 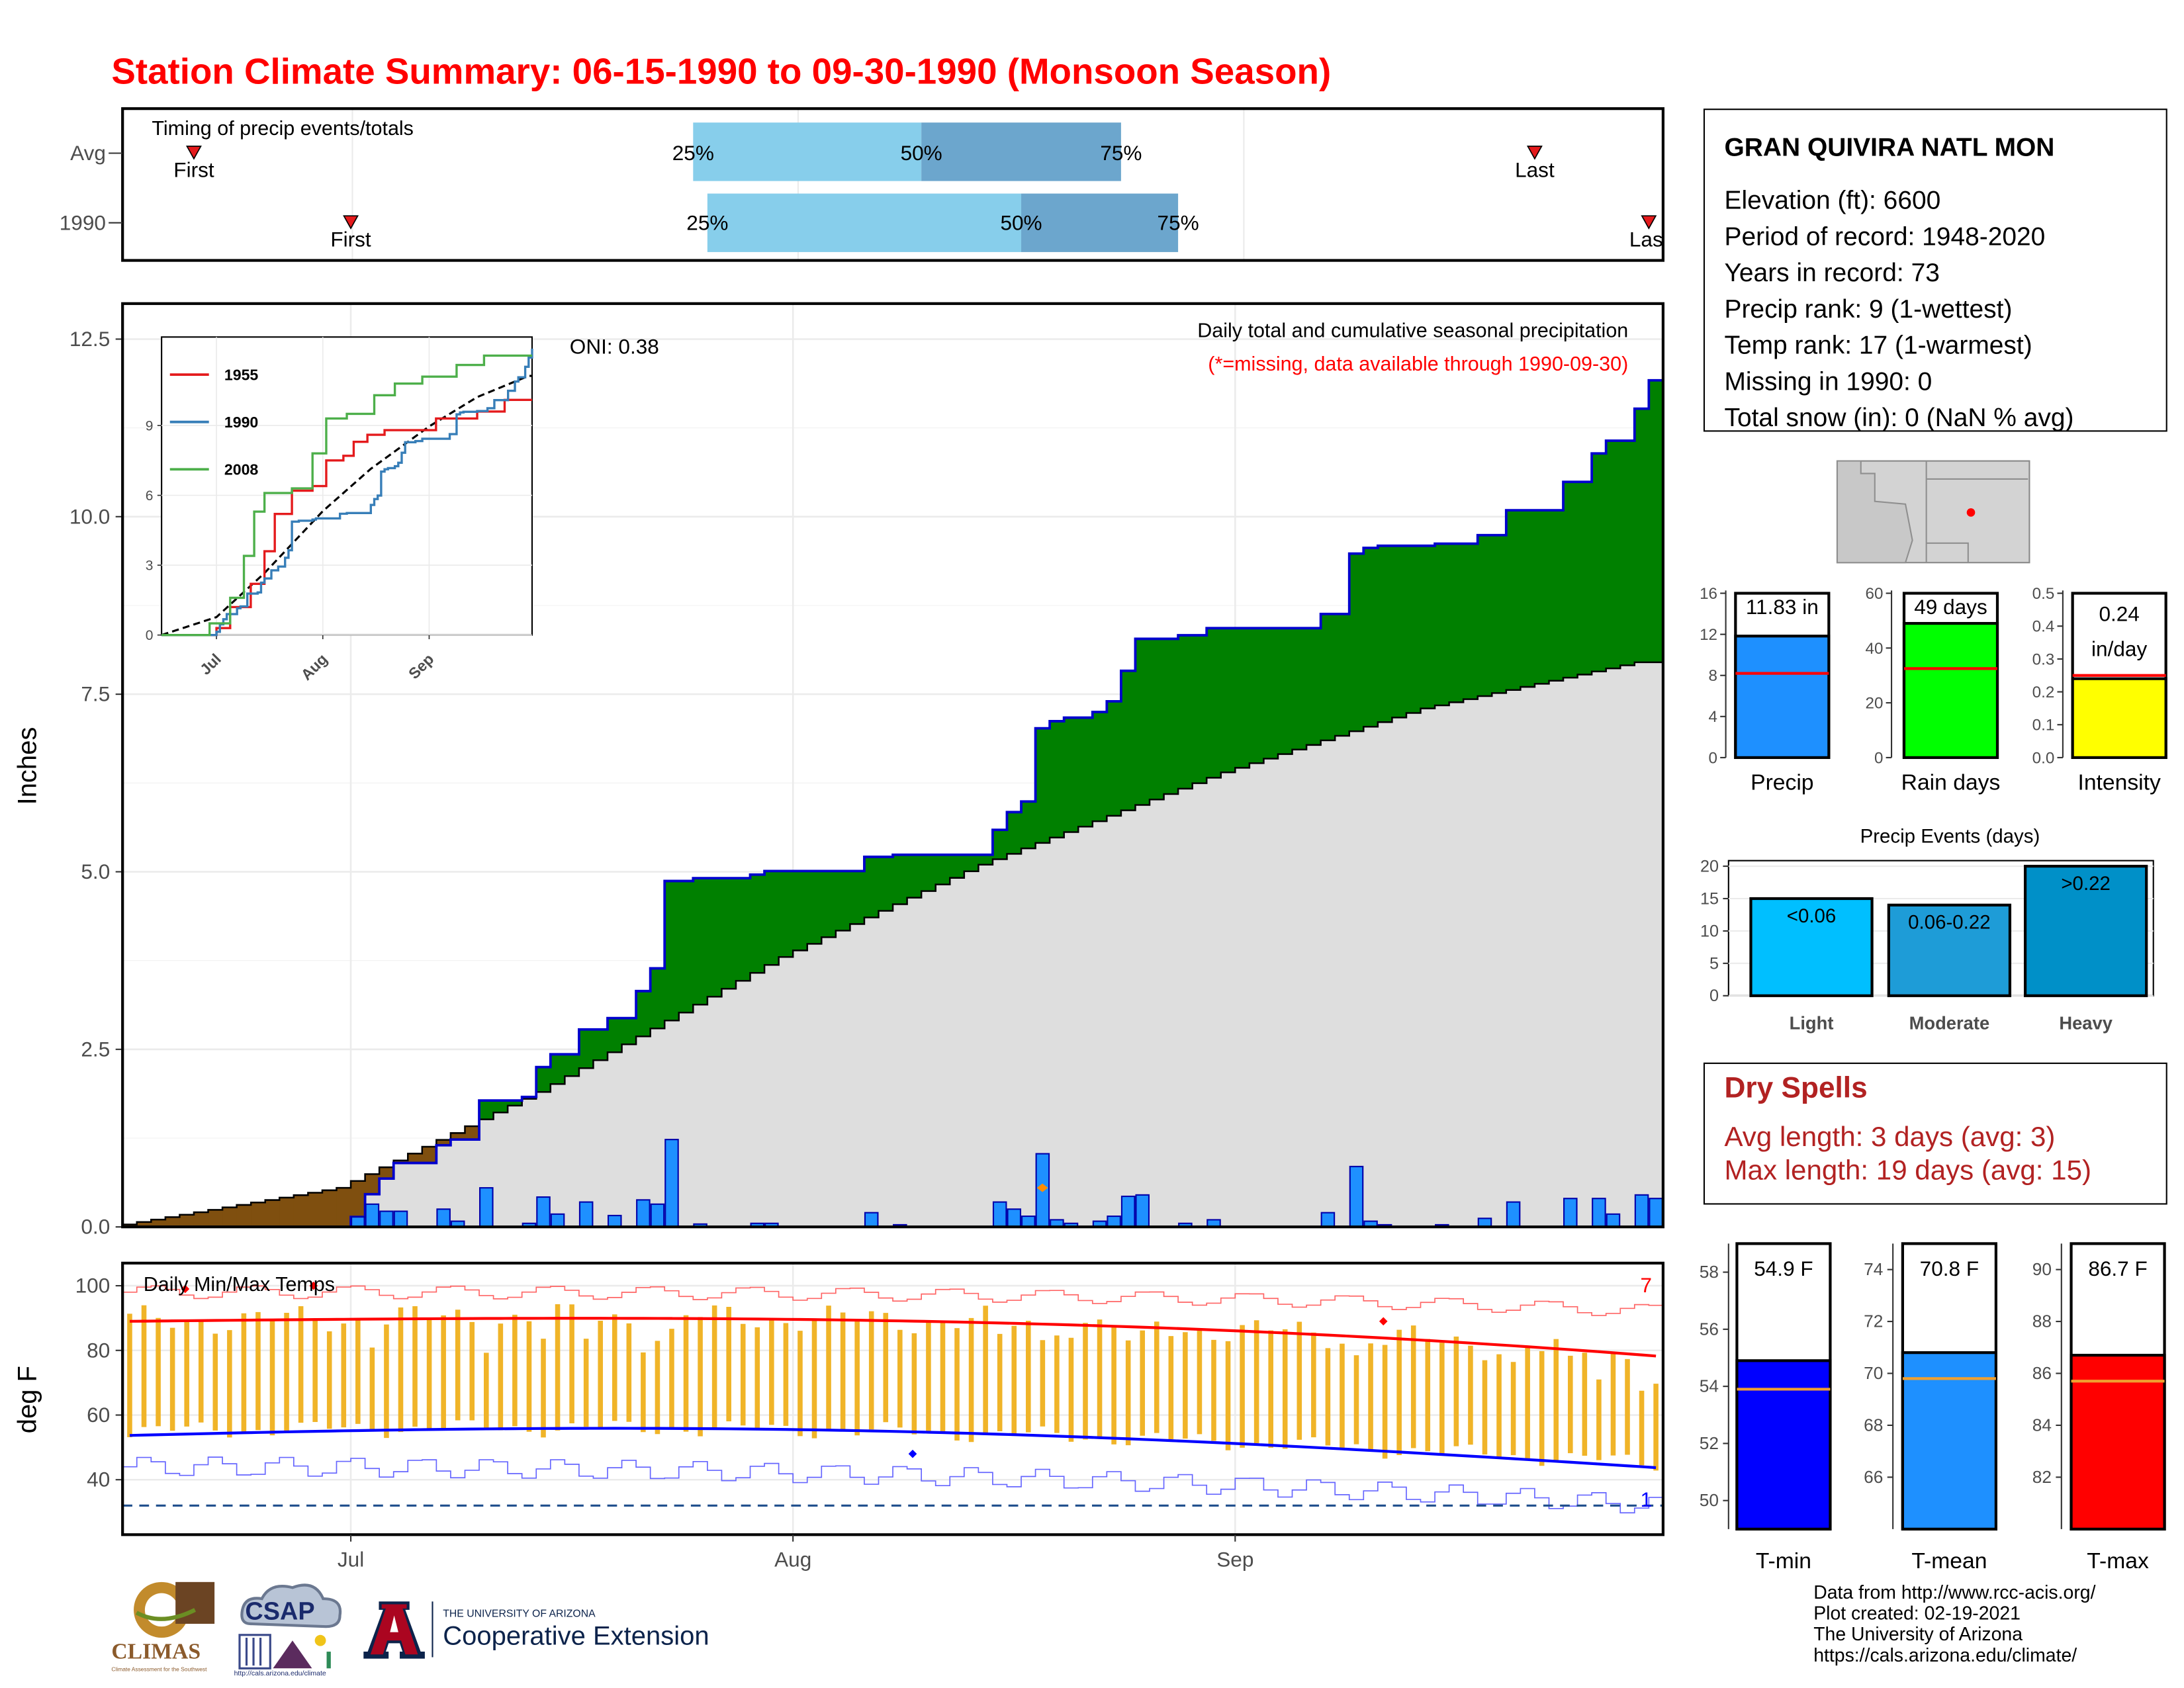 What do you see at coordinates (1178, 222) in the screenshot?
I see `quartile-label: 75%` at bounding box center [1178, 222].